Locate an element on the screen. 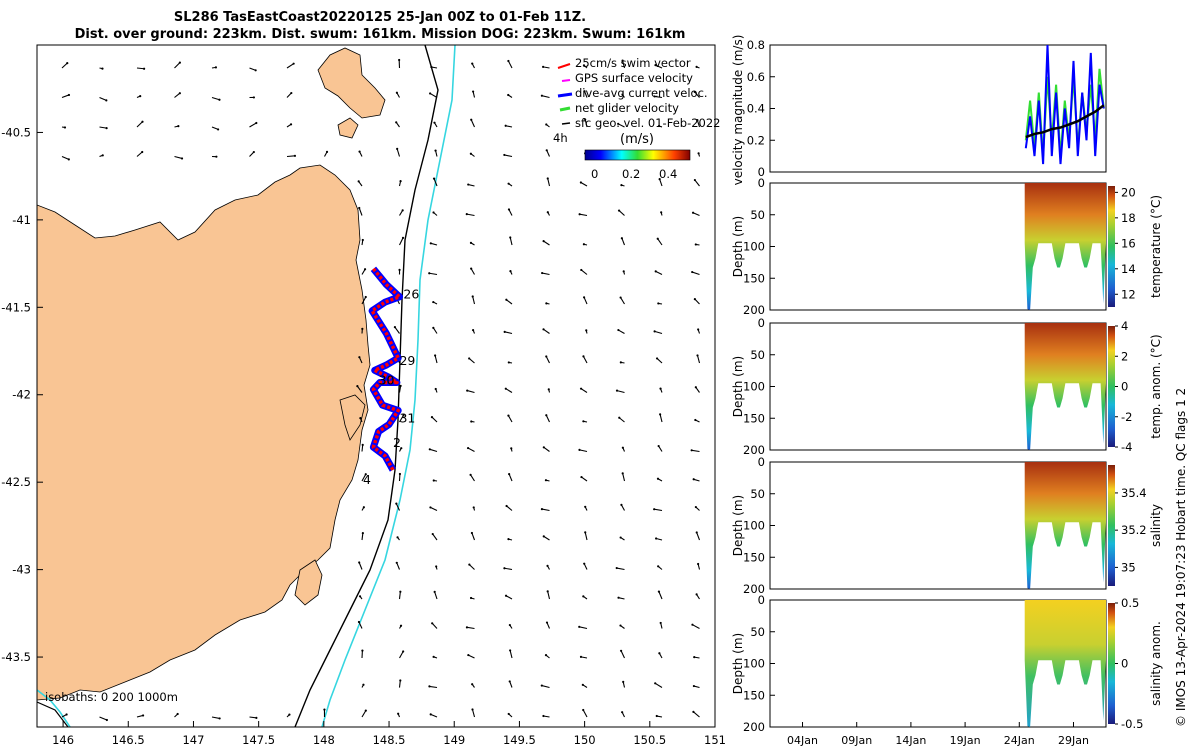  legend-scale-label: 4h is located at coordinates (560, 138).